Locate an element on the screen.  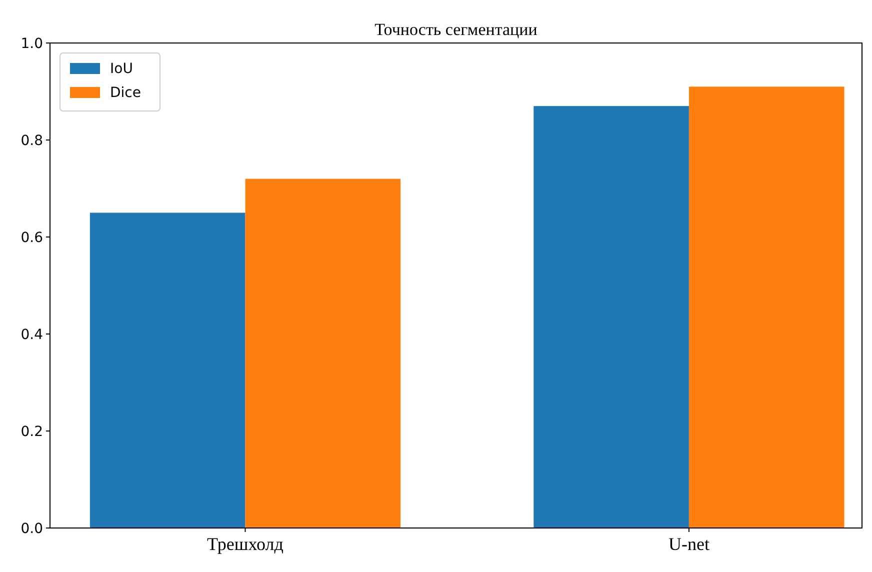
y-tick-label: 0.0 is located at coordinates (31, 528).